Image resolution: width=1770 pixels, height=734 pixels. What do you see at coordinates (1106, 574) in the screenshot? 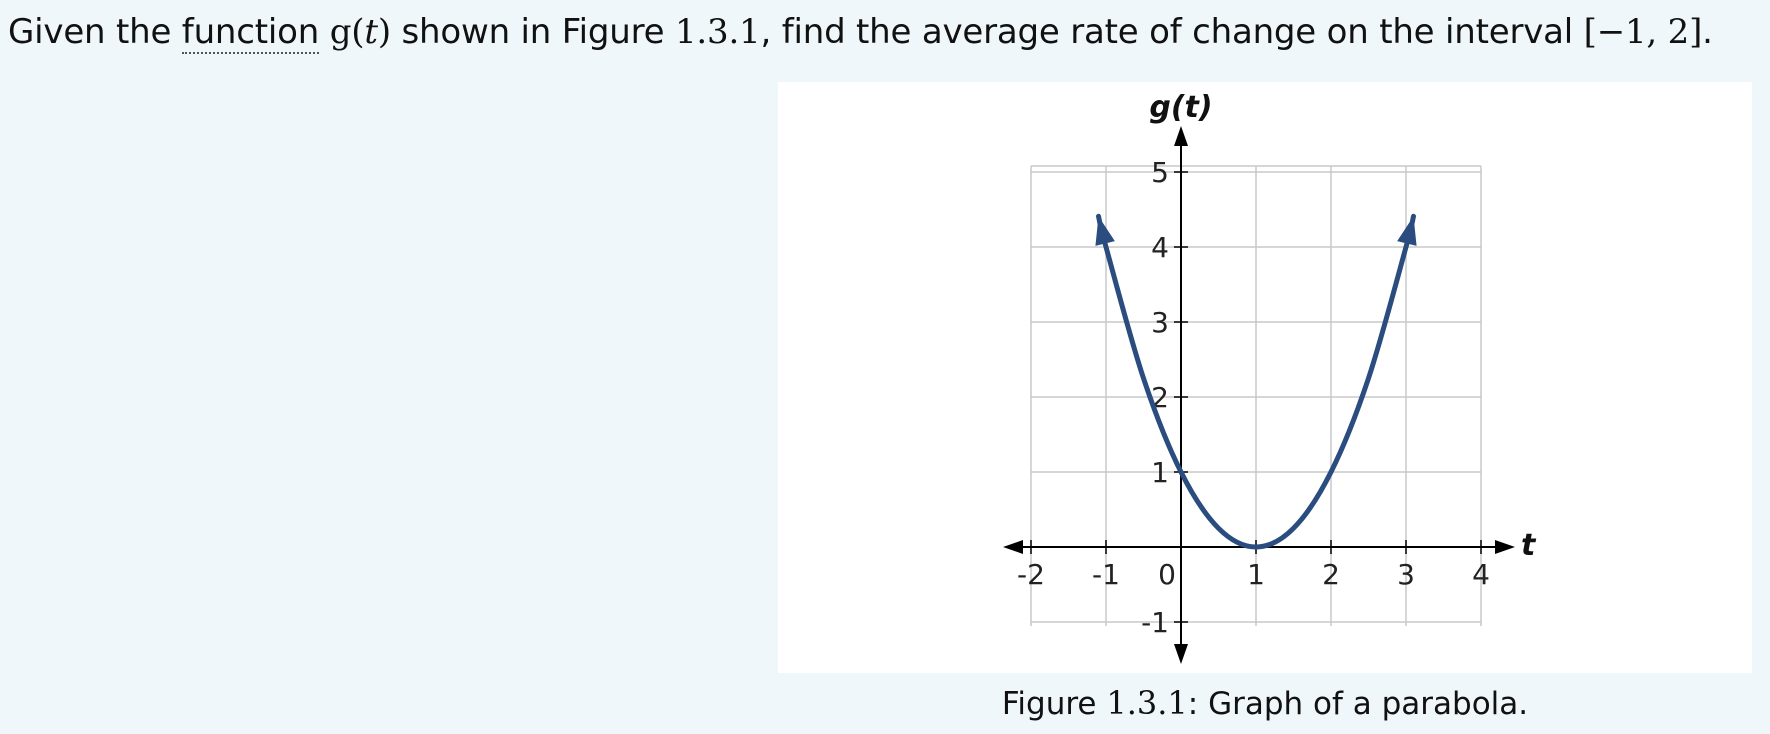
I see `x-tick-label: -1` at bounding box center [1106, 574].